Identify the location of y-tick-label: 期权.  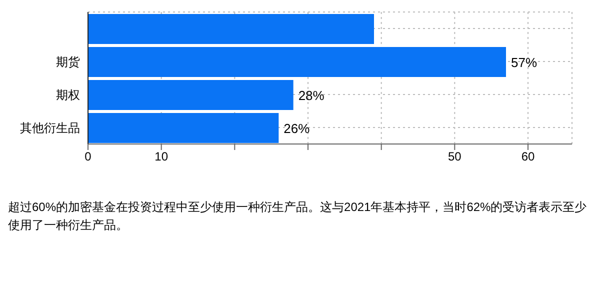
(68, 95).